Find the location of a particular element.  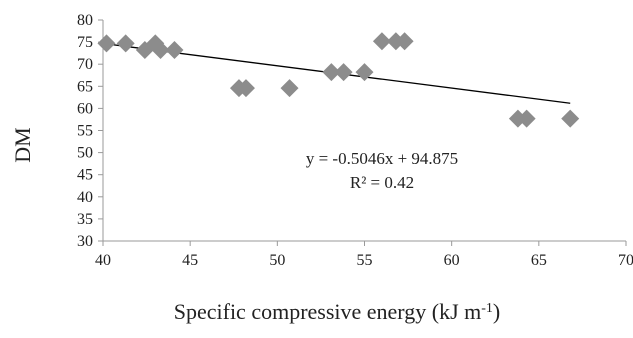

x-tick-label: 65 is located at coordinates (539, 260).